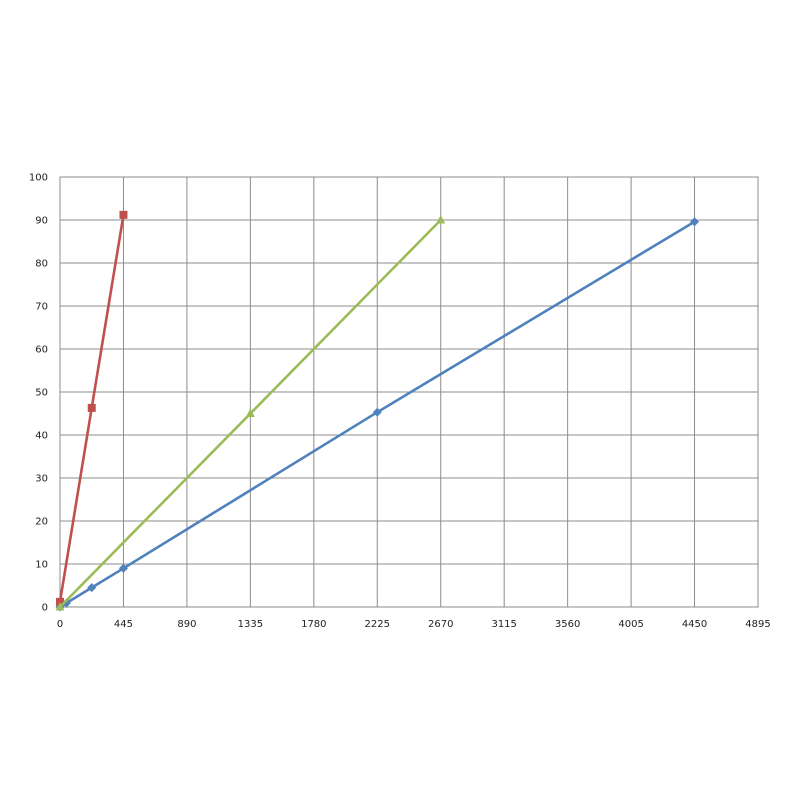  Describe the element at coordinates (757, 624) in the screenshot. I see `x-tick-label: 4895` at that location.